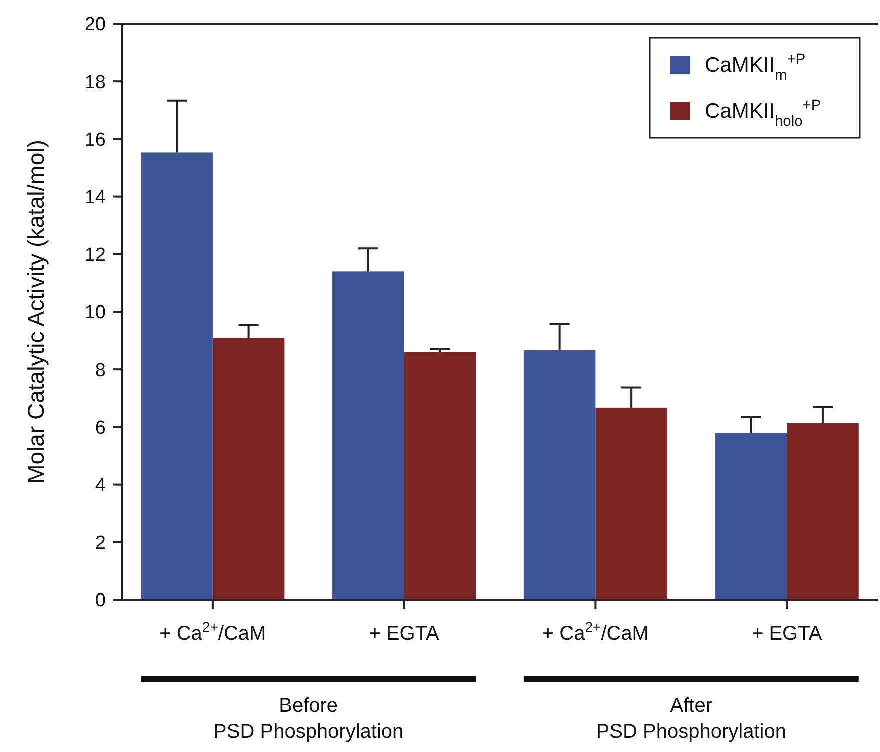 This screenshot has height=752, width=880. Describe the element at coordinates (95, 255) in the screenshot. I see `y-tick-label: 12` at that location.